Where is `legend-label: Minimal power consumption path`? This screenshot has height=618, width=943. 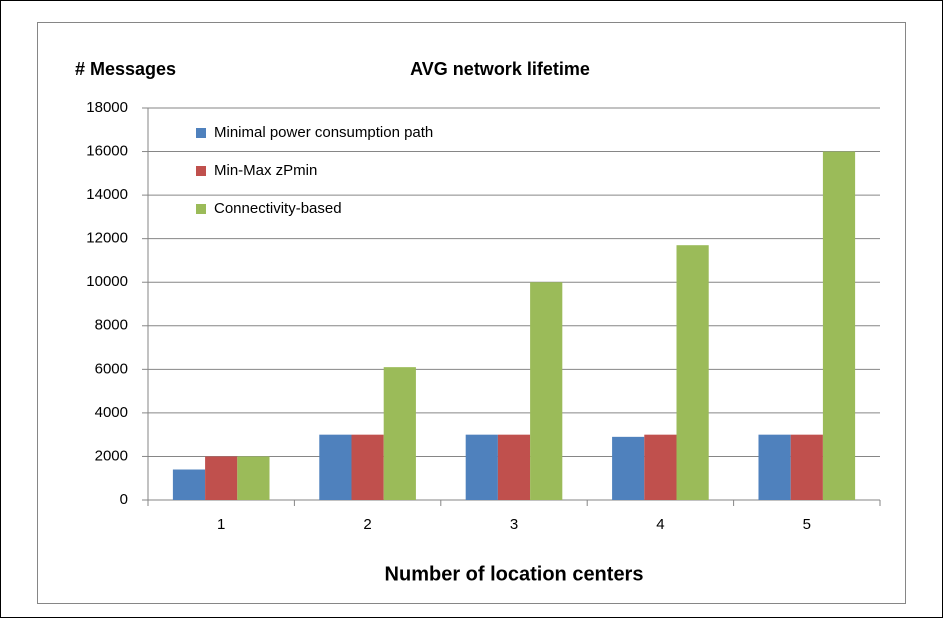
legend-label: Minimal power consumption path is located at coordinates (323, 132).